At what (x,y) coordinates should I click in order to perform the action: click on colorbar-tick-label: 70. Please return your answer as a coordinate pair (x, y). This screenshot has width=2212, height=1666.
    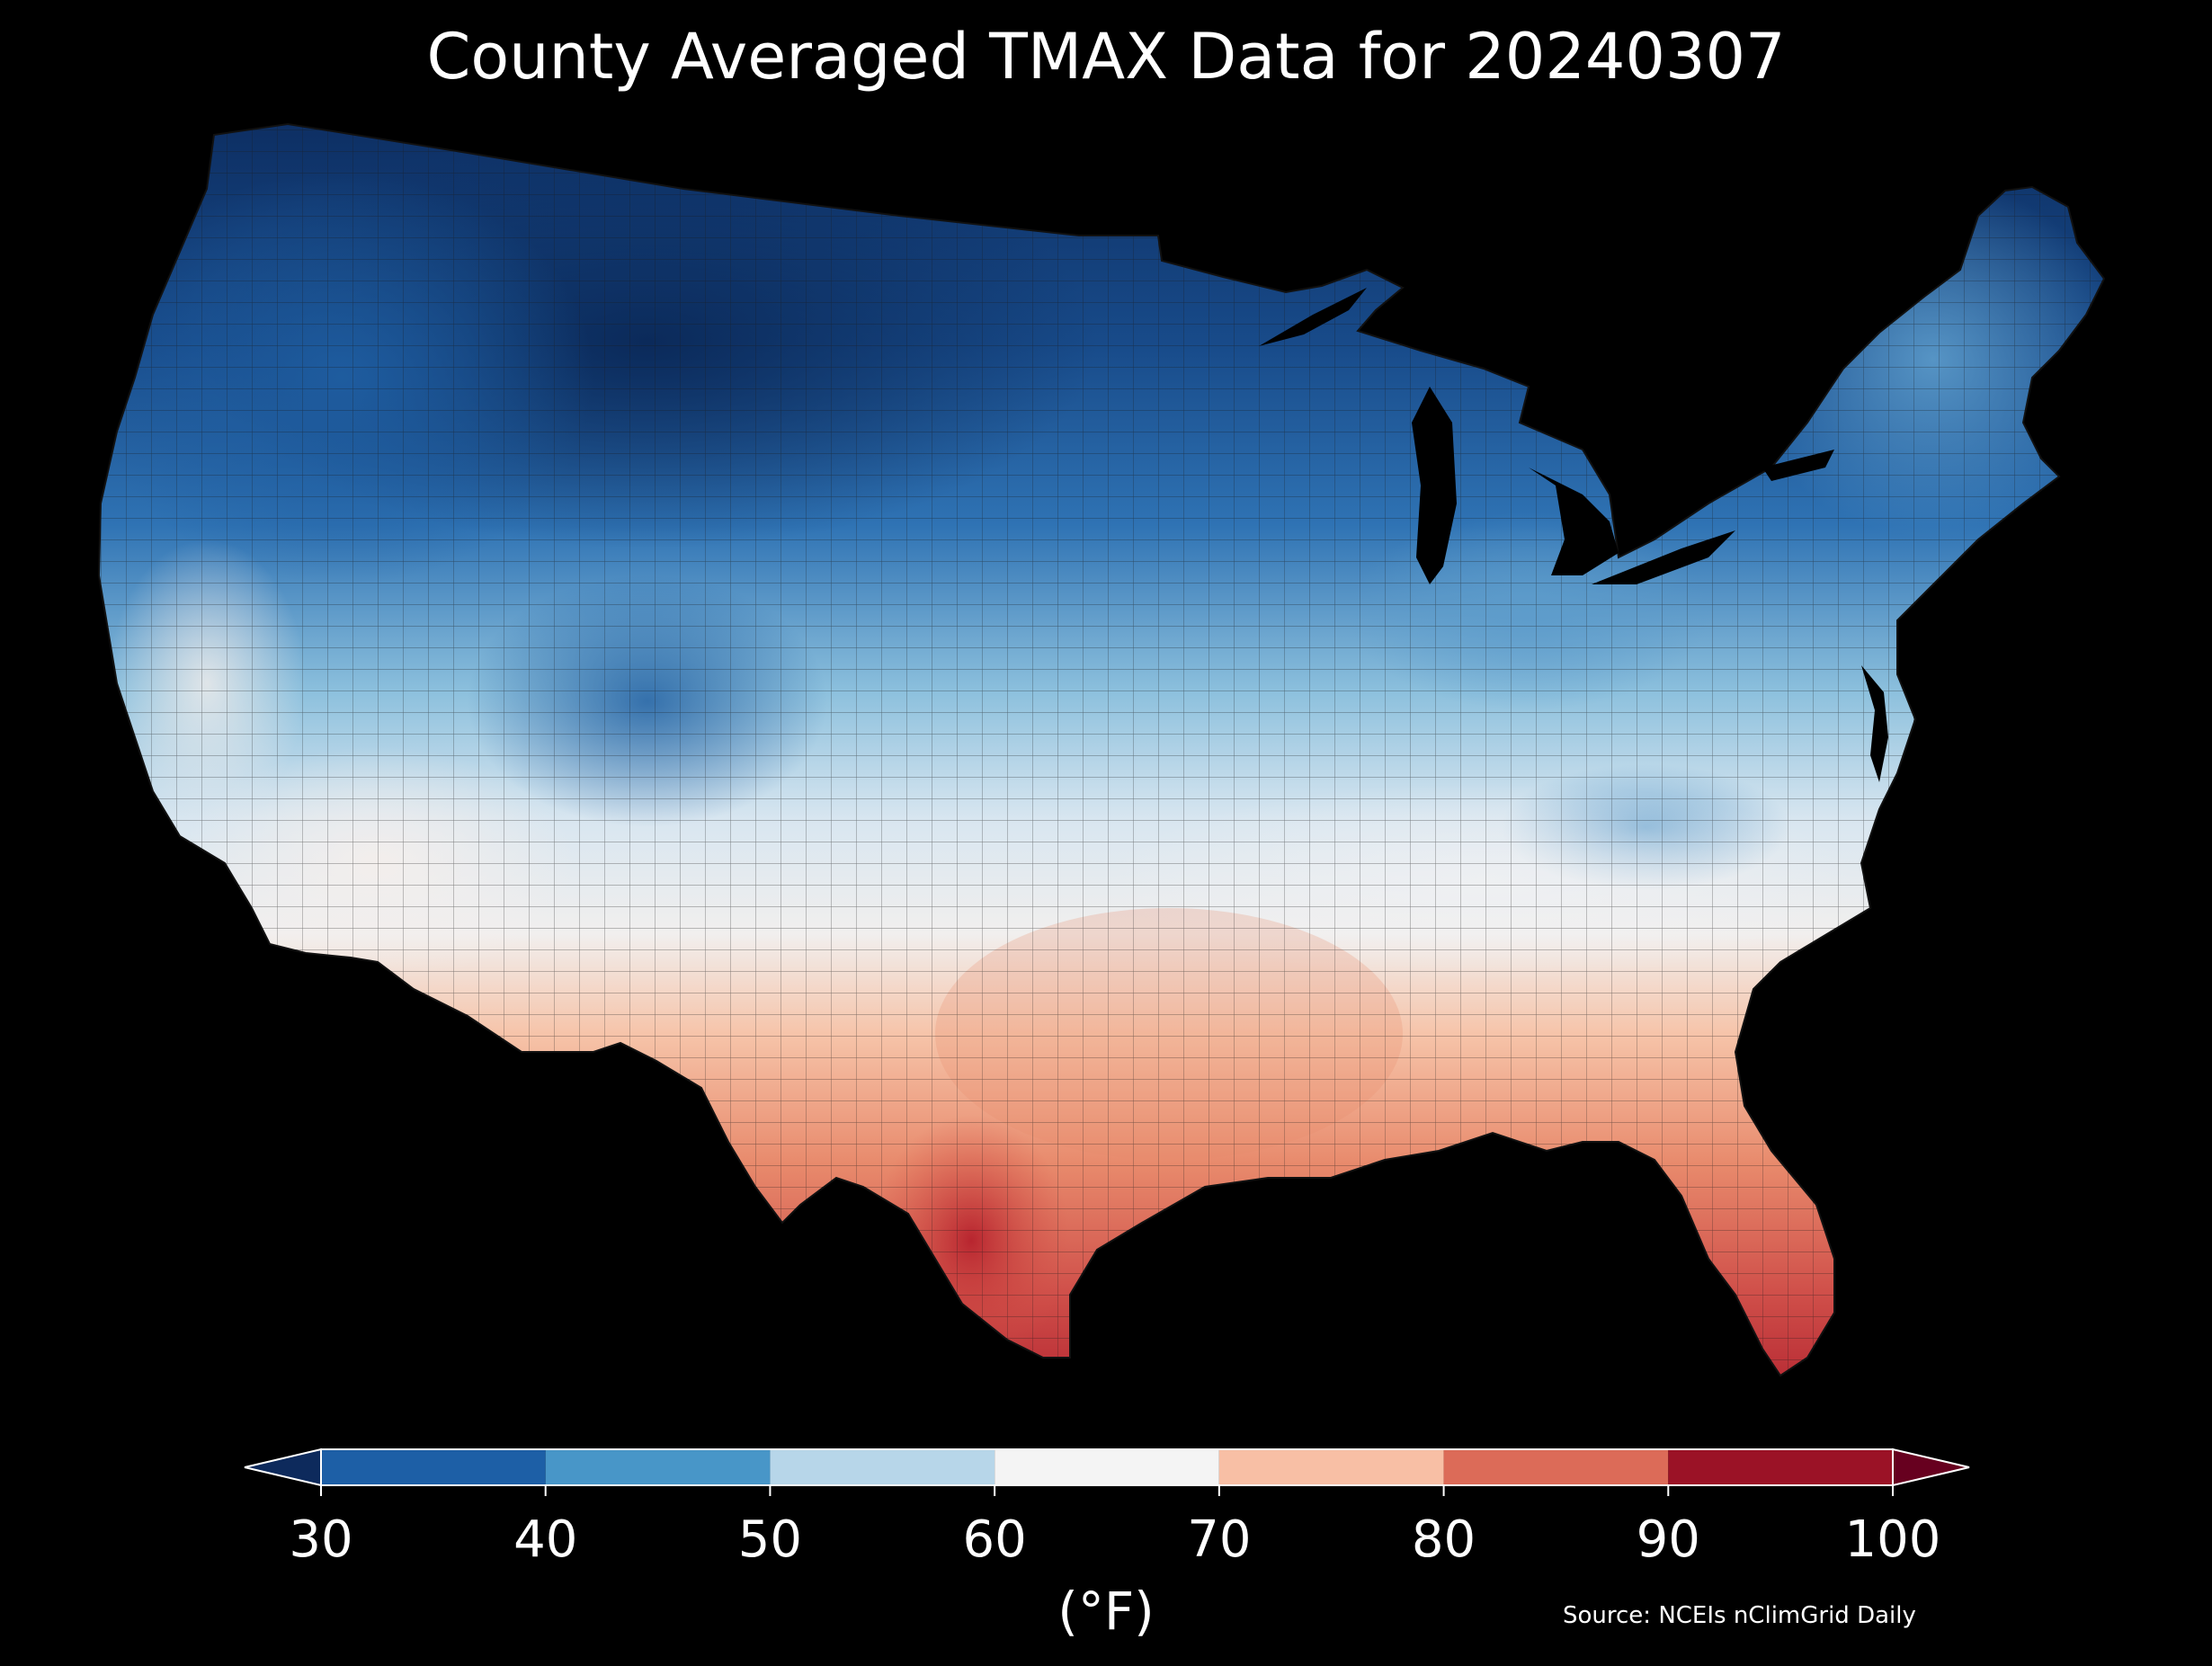
    Looking at the image, I should click on (1219, 1540).